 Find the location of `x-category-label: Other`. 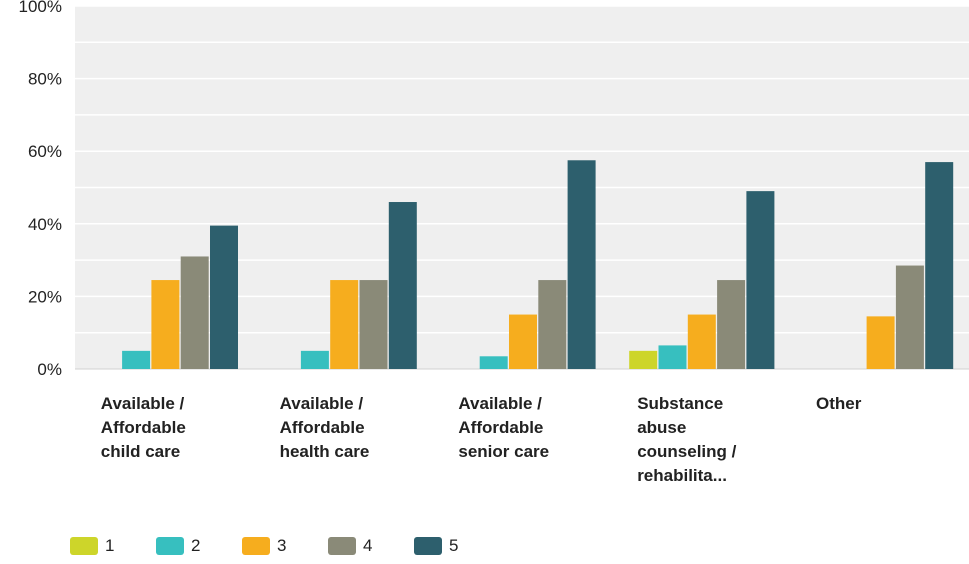

x-category-label: Other is located at coordinates (891, 404).